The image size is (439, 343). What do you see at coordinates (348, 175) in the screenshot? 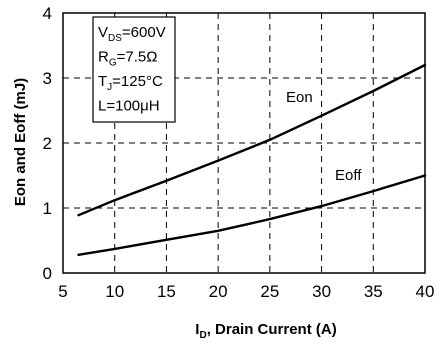
I see `series-label-eoff: Eoff` at bounding box center [348, 175].